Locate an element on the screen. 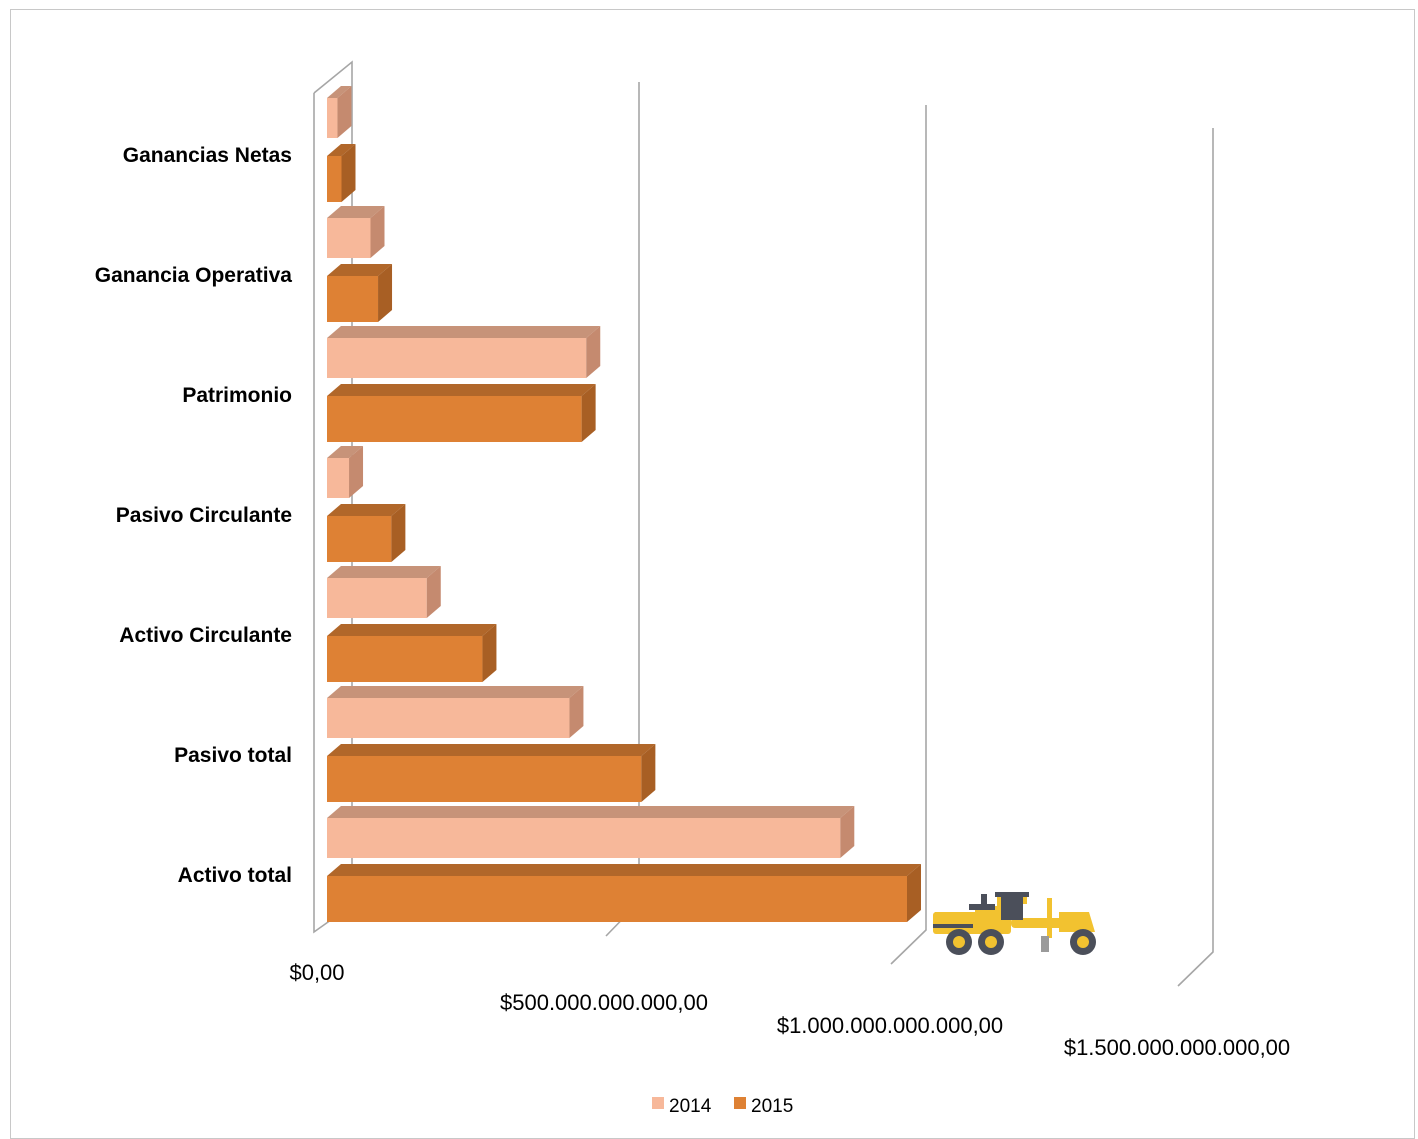 The height and width of the screenshot is (1139, 1418). legend-item-2014: 2014 is located at coordinates (682, 1106).